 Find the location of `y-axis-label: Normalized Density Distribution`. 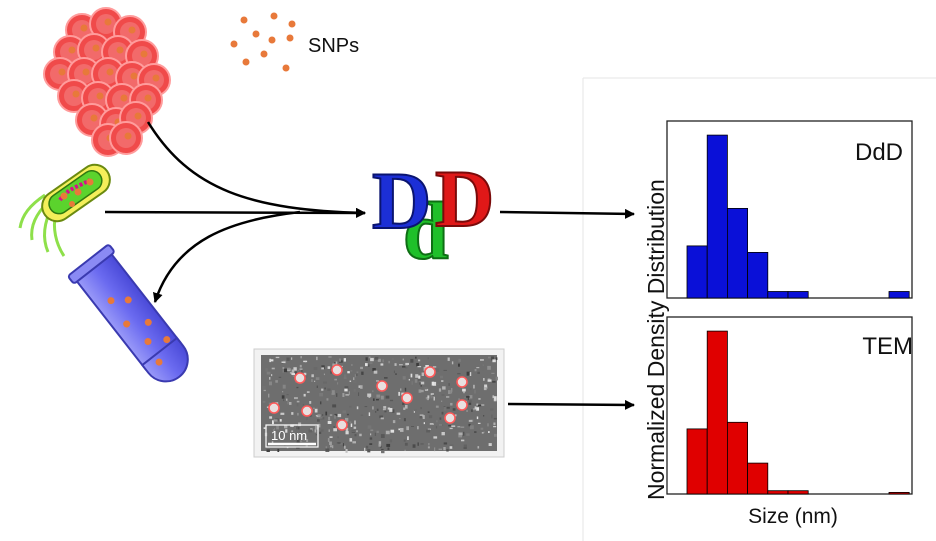

y-axis-label: Normalized Density Distribution is located at coordinates (656, 339).